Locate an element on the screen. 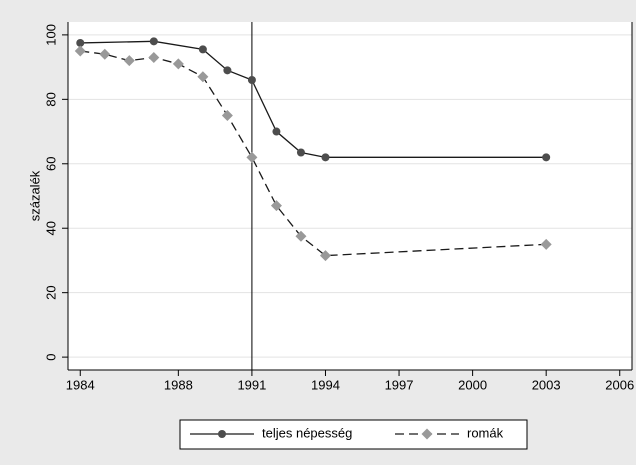 This screenshot has width=636, height=465. x-tick-label: 1984 is located at coordinates (80, 384).